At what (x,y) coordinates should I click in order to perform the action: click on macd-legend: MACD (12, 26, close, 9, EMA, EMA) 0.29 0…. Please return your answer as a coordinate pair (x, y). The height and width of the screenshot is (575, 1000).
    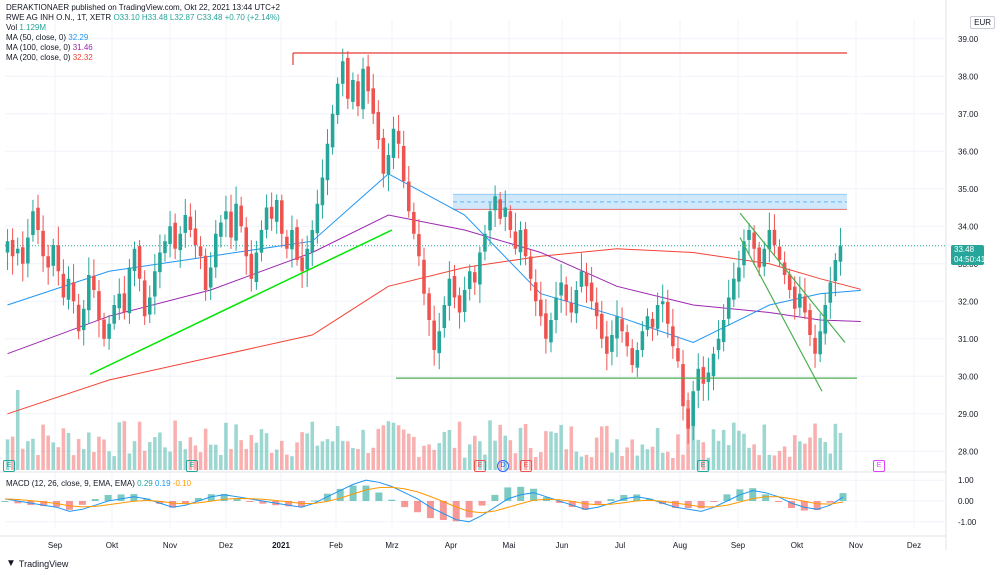
    Looking at the image, I should click on (98, 484).